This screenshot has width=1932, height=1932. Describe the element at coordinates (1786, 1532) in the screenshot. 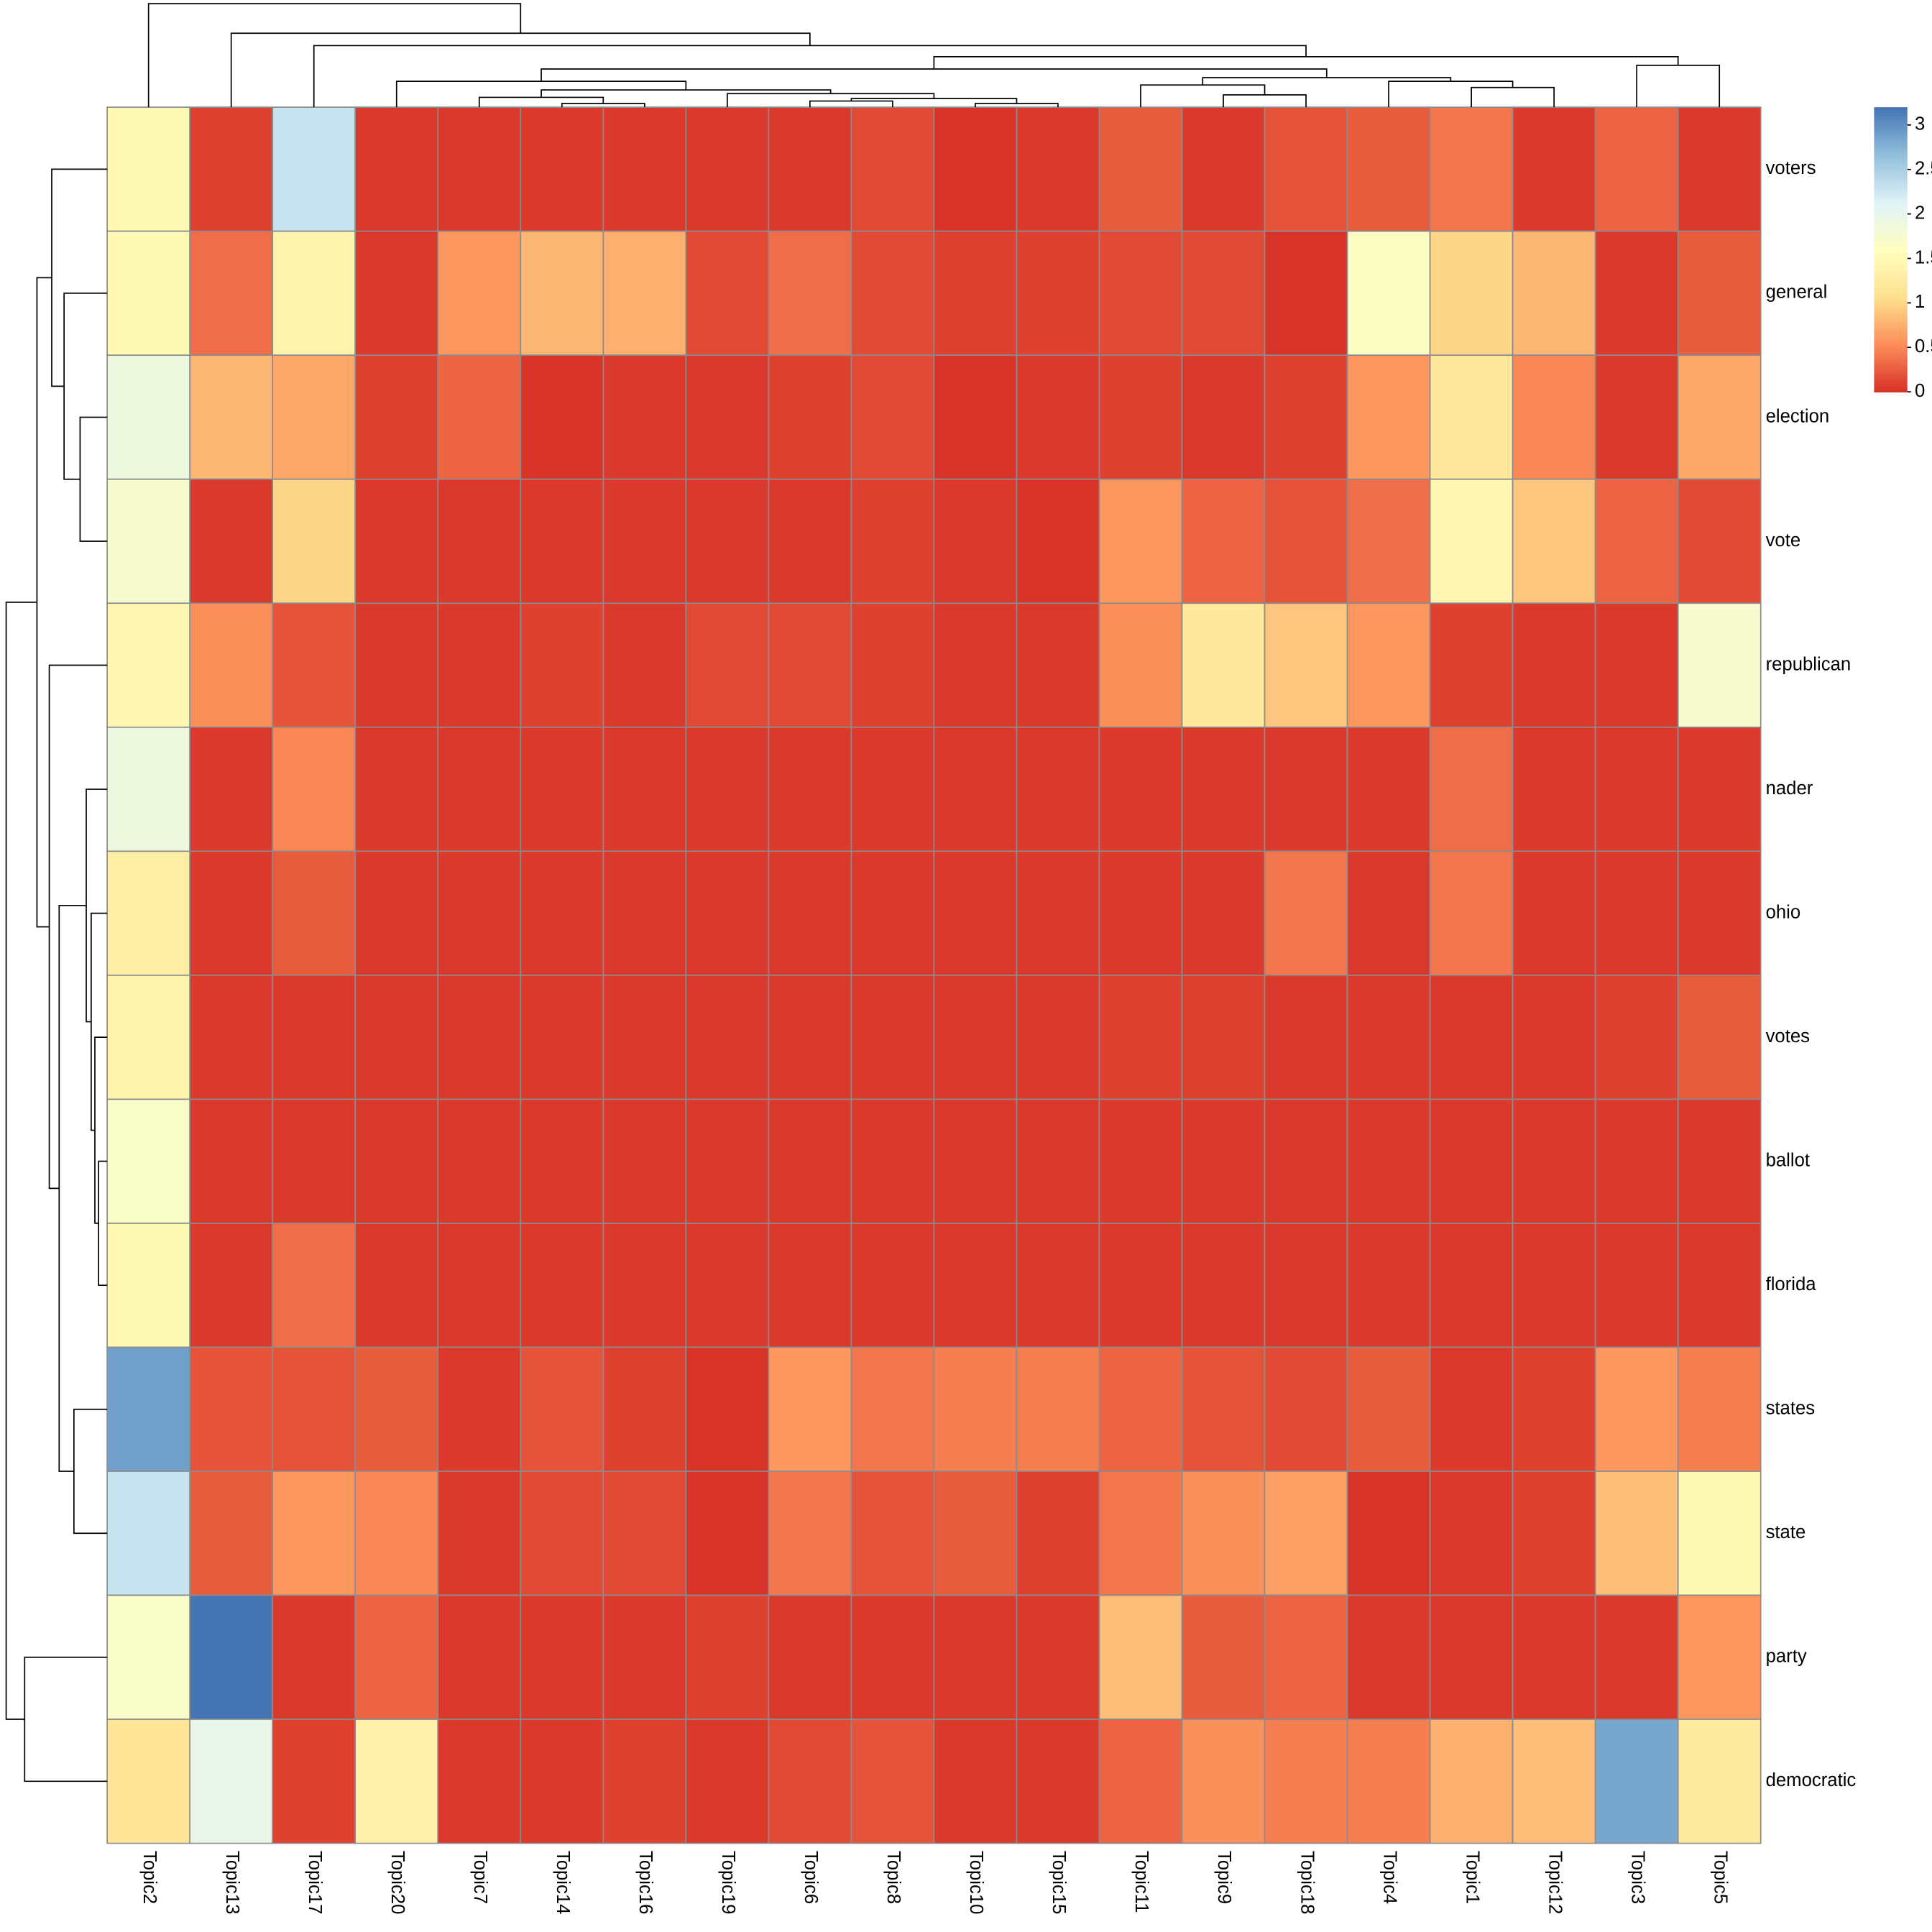

I see `row-label: state` at that location.